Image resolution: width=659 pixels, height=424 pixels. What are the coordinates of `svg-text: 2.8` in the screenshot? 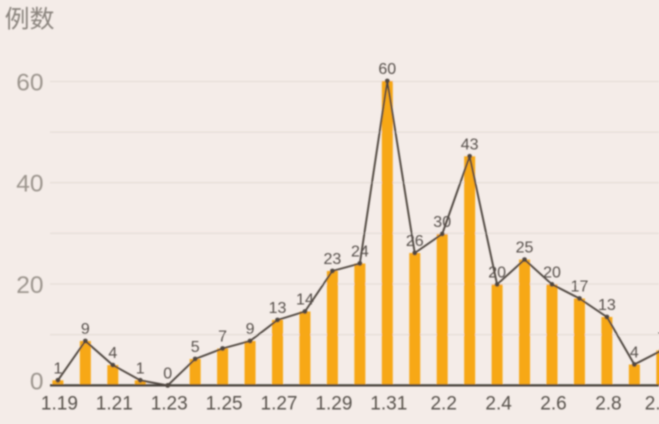 It's located at (608, 404).